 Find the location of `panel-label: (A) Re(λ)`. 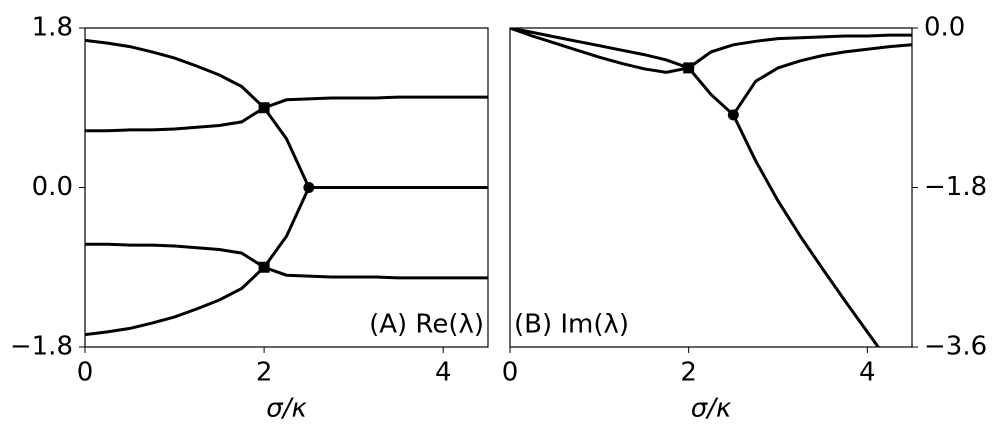

panel-label: (A) Re(λ) is located at coordinates (426, 325).